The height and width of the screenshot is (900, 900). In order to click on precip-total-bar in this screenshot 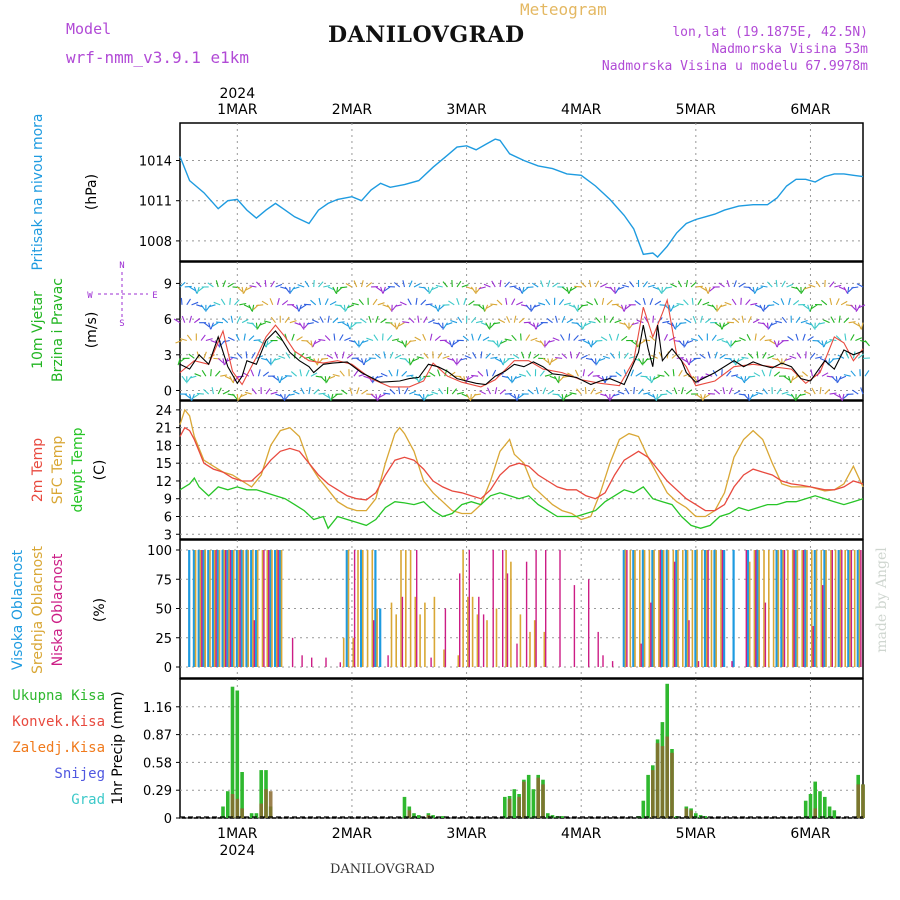, I will do `click(514, 803)`.